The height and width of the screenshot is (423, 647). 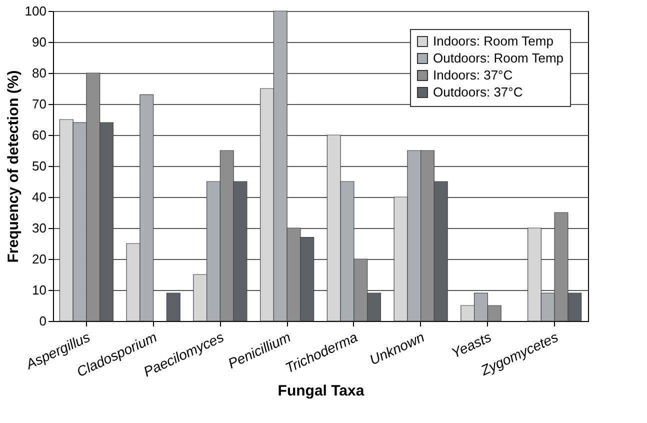 What do you see at coordinates (478, 92) in the screenshot?
I see `legend-label: Outdoors: 37°C` at bounding box center [478, 92].